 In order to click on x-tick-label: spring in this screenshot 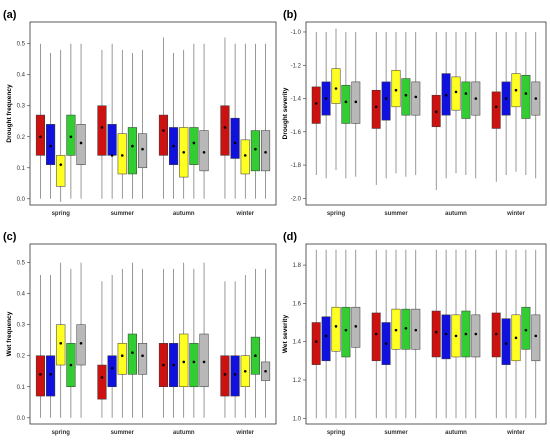, I will do `click(336, 433)`.